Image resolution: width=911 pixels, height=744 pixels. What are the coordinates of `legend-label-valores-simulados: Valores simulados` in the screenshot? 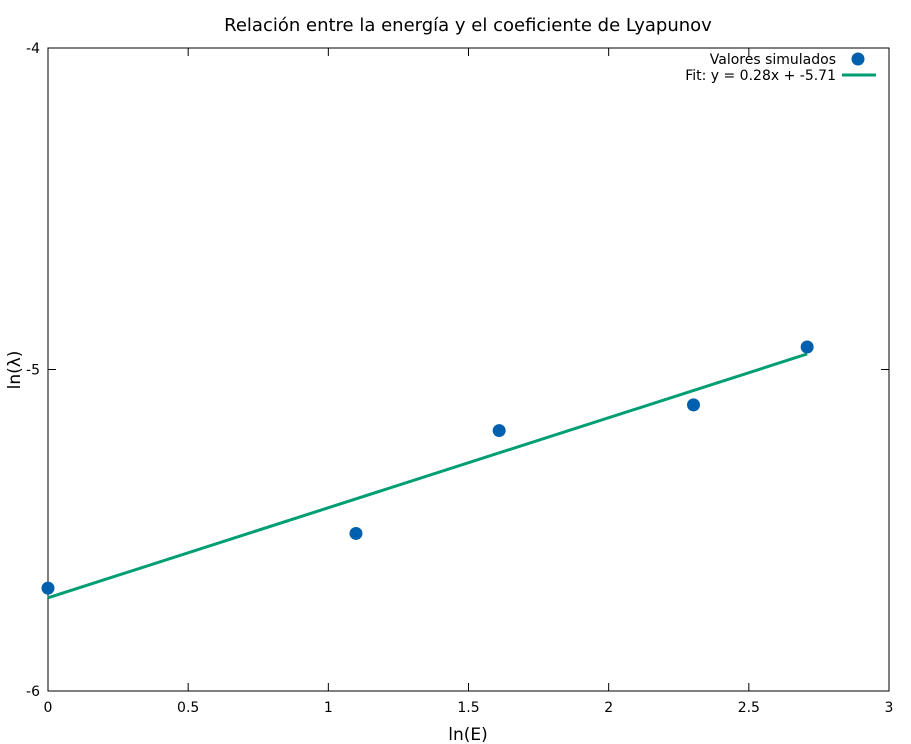 It's located at (773, 60).